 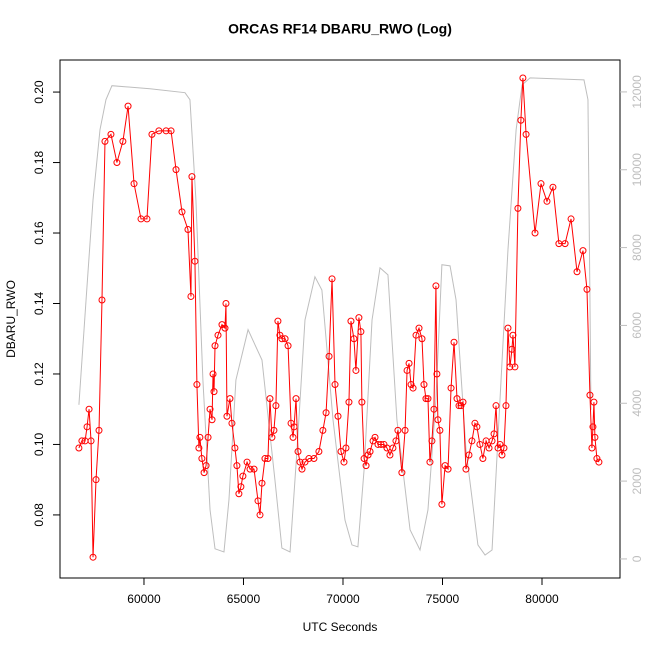 What do you see at coordinates (637, 403) in the screenshot?
I see `y2-tick-label: 4000` at bounding box center [637, 403].